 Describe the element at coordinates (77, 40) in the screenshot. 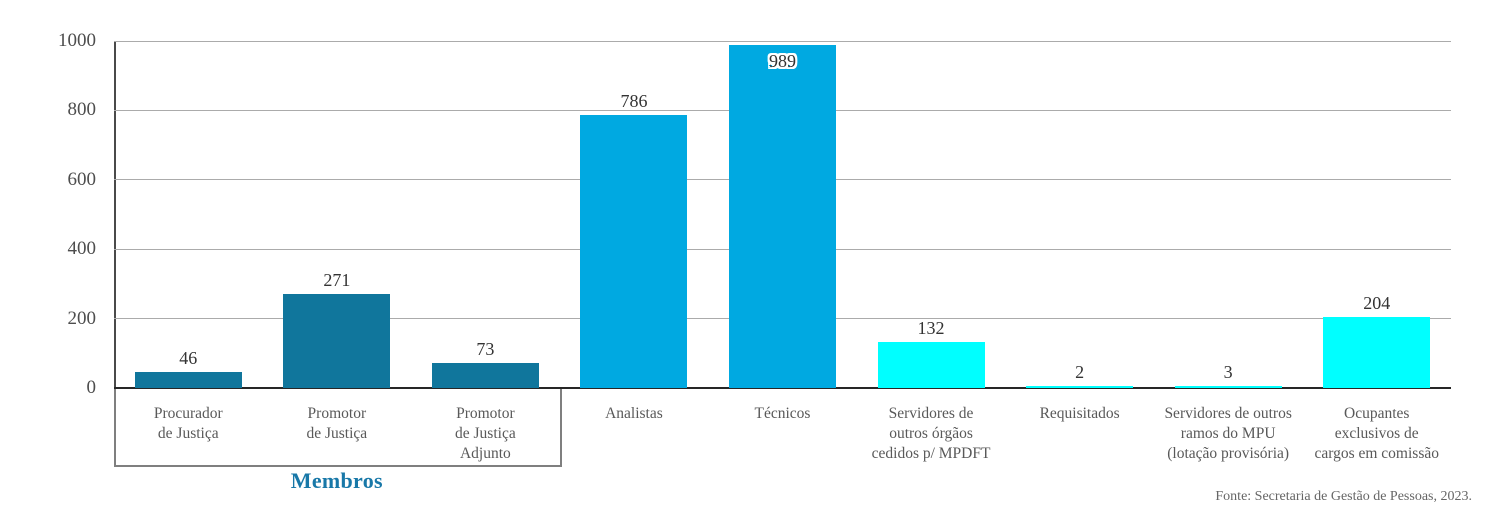

I see `y-tick-label: 1000` at that location.